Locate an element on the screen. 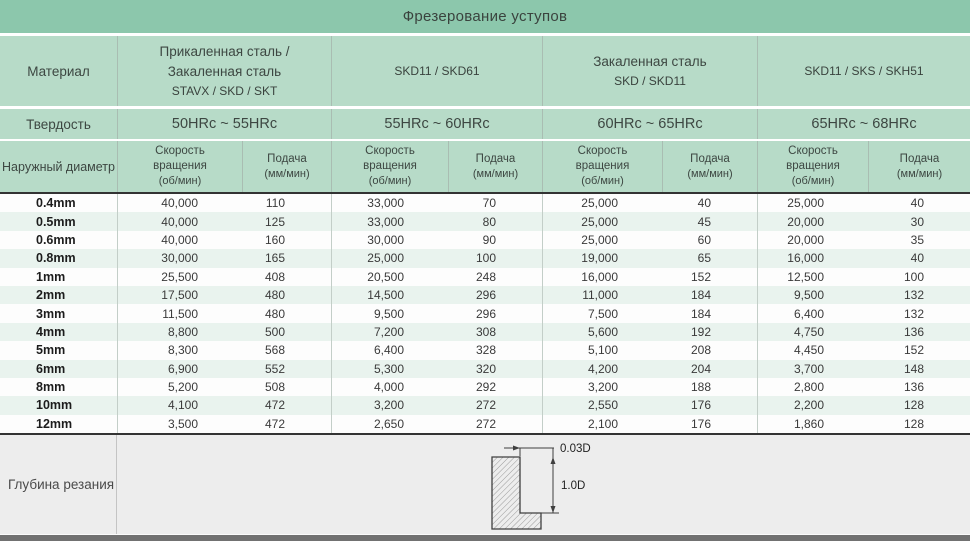 The height and width of the screenshot is (541, 970). diameter-cell: 6mm is located at coordinates (51, 368).